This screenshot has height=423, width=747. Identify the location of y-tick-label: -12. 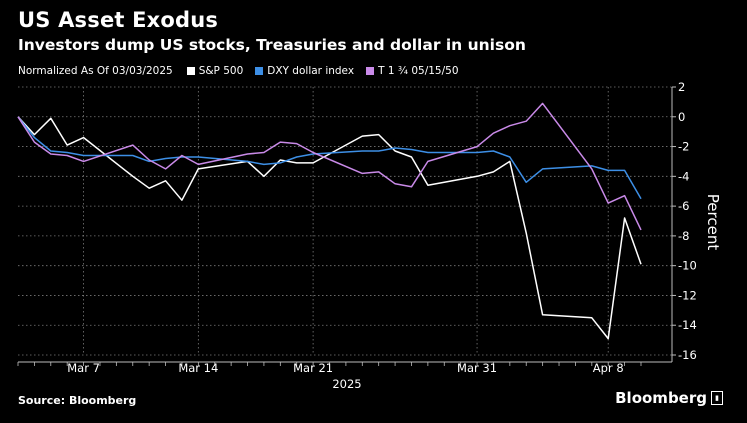
(687, 295).